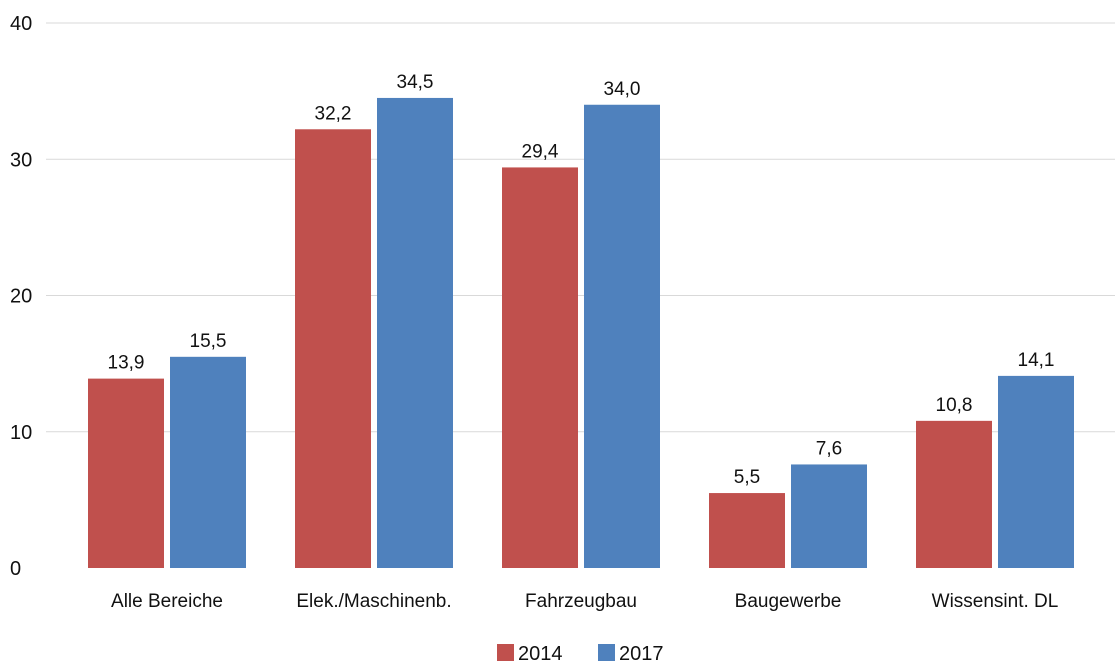 The image size is (1115, 661). I want to click on data-label: 5,5, so click(747, 477).